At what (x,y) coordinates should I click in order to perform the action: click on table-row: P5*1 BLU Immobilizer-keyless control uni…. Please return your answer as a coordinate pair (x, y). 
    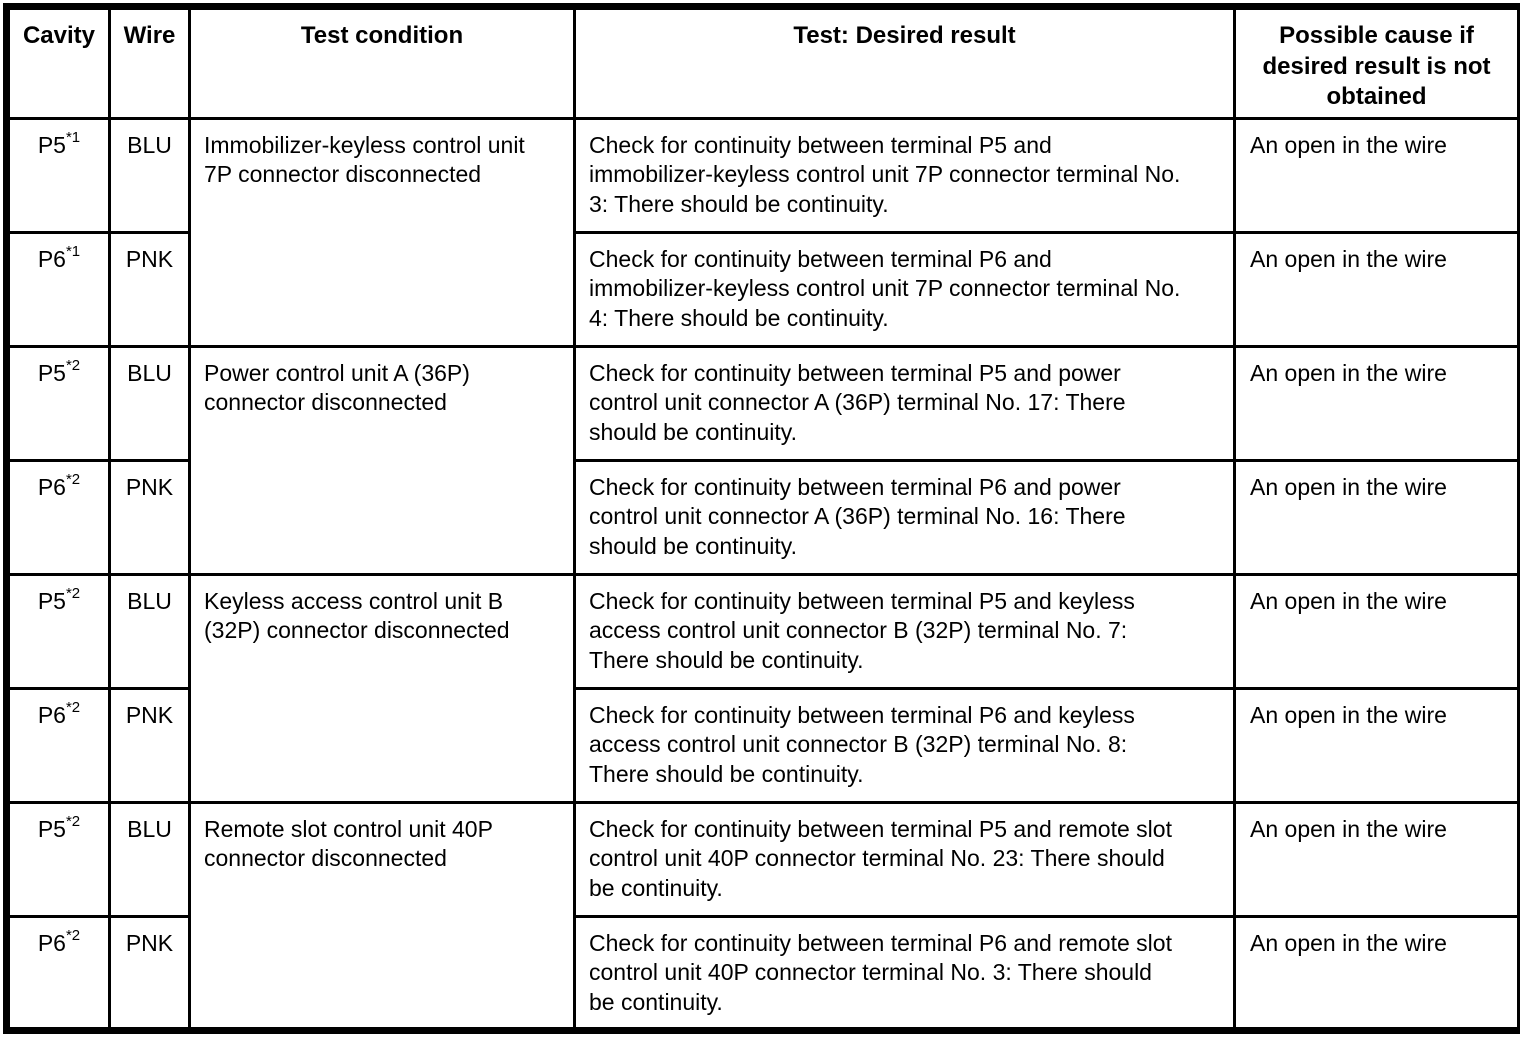
    Looking at the image, I should click on (763, 176).